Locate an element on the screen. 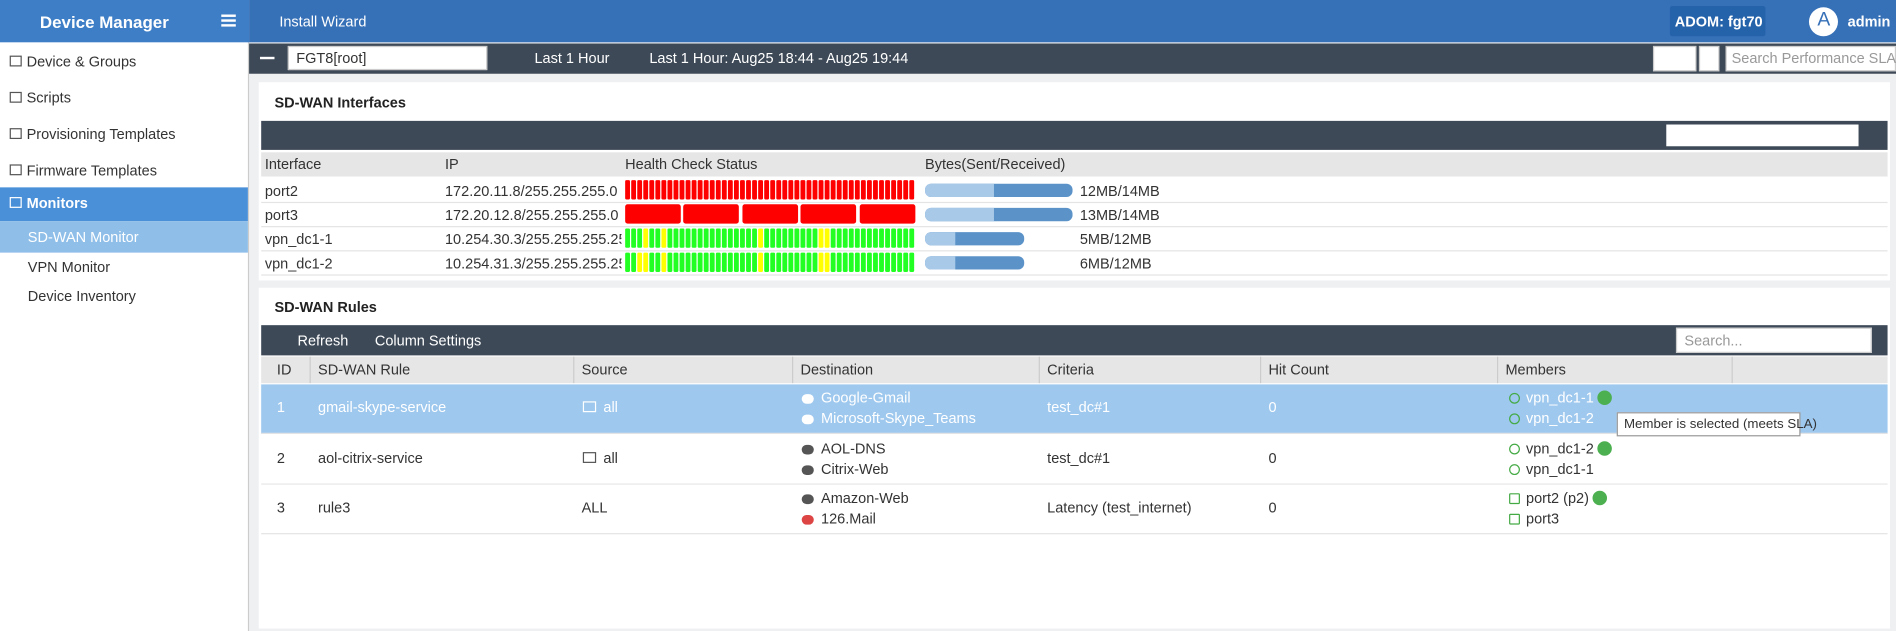 This screenshot has height=631, width=1896. column-header: IP is located at coordinates (451, 164).